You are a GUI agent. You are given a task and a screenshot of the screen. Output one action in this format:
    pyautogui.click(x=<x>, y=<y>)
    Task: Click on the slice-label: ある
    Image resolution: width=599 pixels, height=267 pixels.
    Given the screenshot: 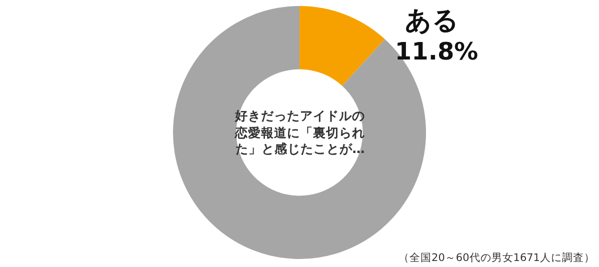 What is the action you would take?
    pyautogui.click(x=431, y=21)
    